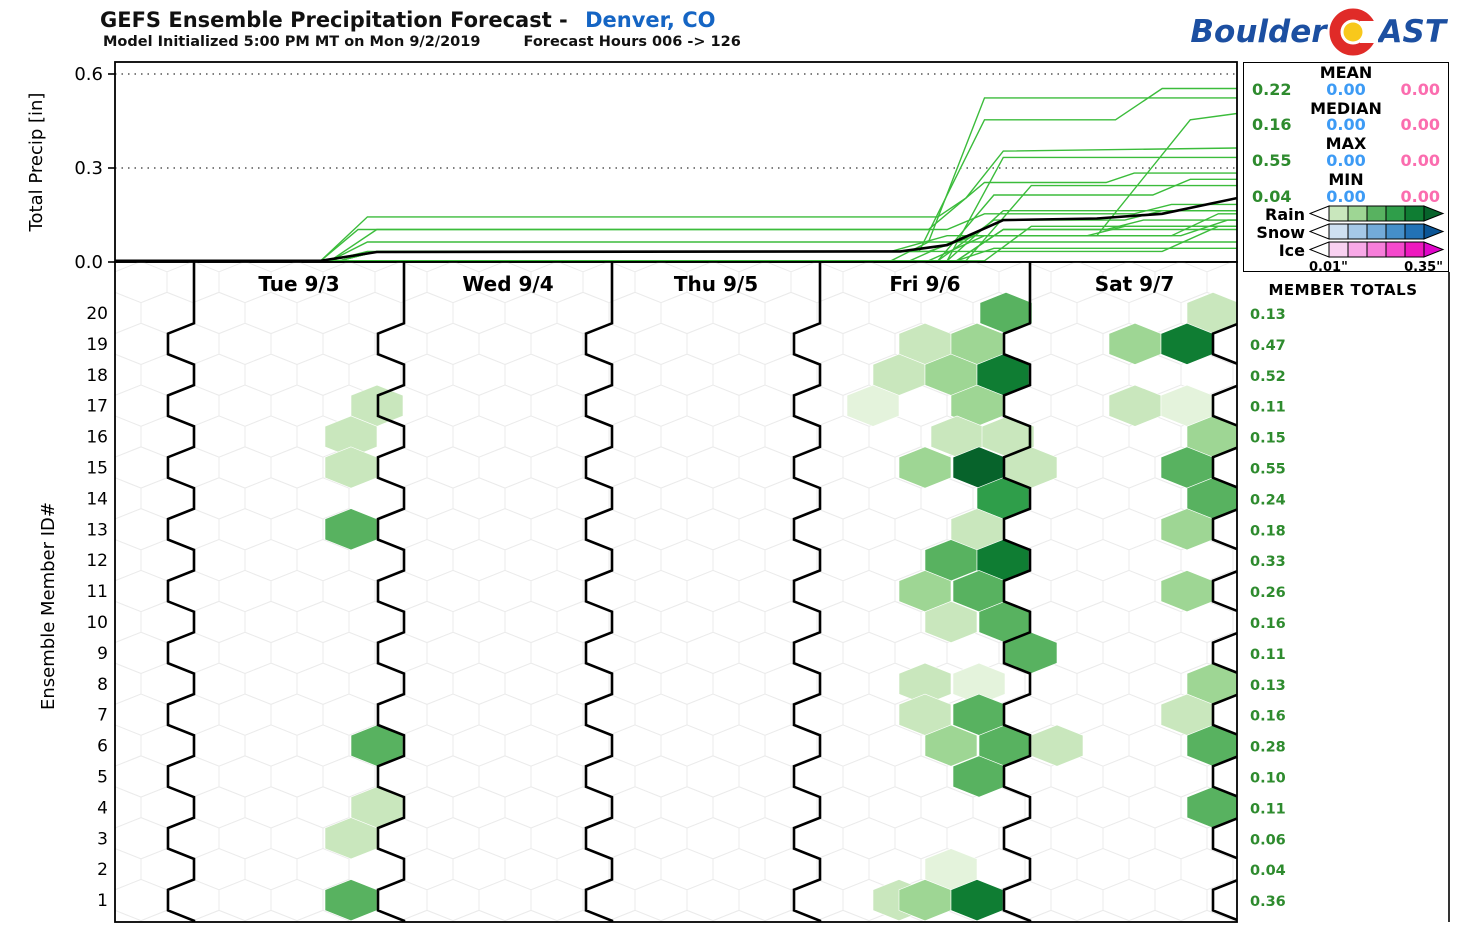 The width and height of the screenshot is (1458, 937). I want to click on member-id-label: 18, so click(97, 376).